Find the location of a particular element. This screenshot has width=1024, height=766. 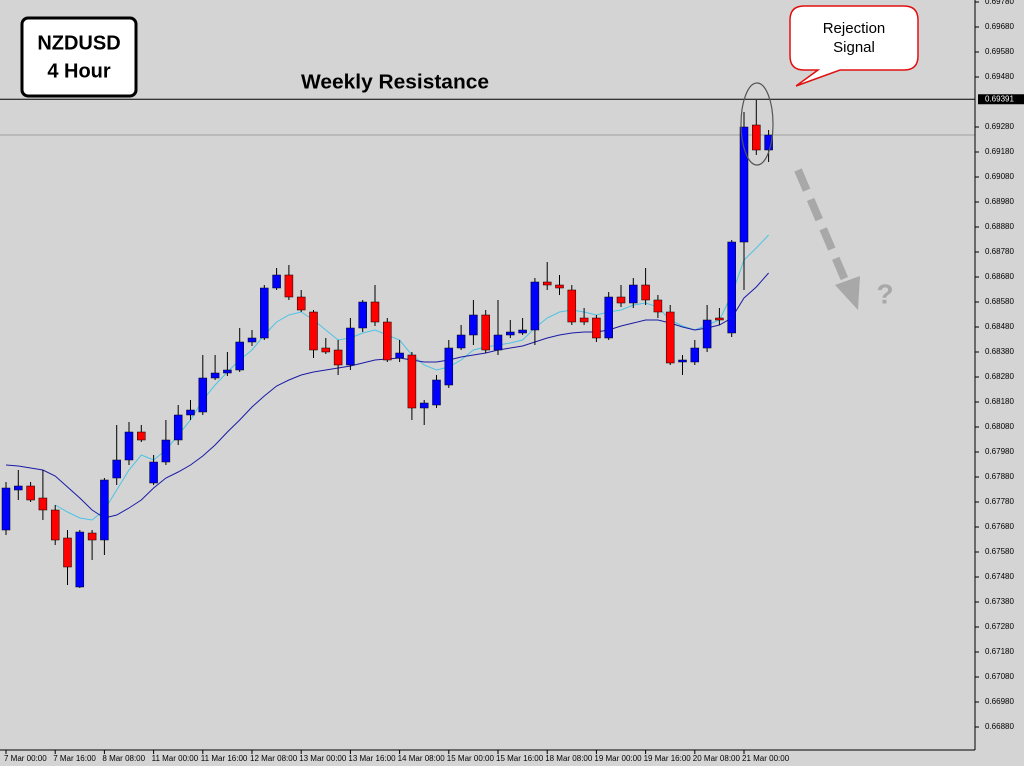

y-tick-label: 0.68180 is located at coordinates (999, 401).